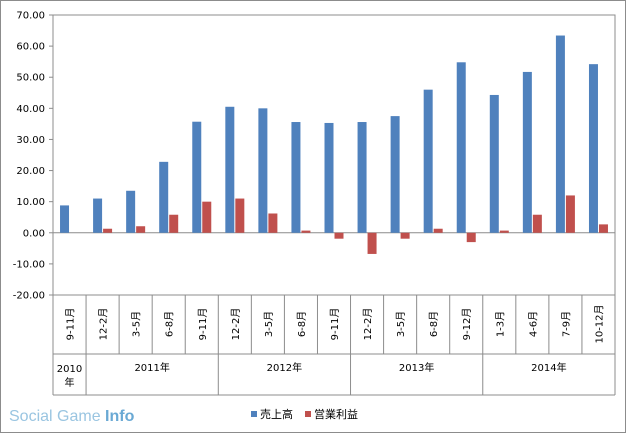 The width and height of the screenshot is (626, 433). What do you see at coordinates (336, 414) in the screenshot?
I see `legend-label-profit: 営業利益` at bounding box center [336, 414].